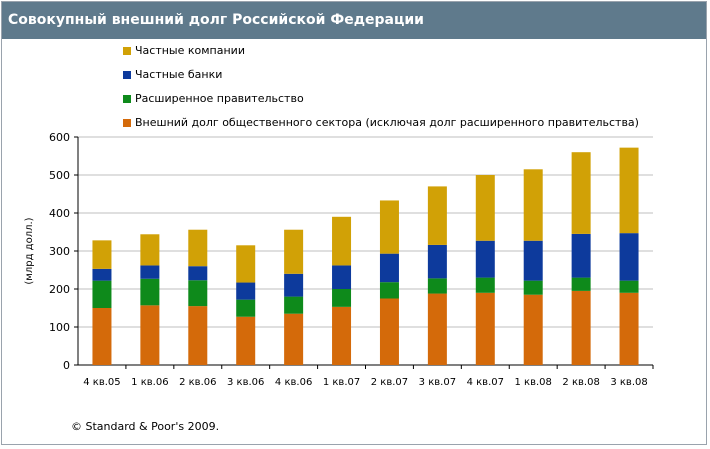  Describe the element at coordinates (145, 426) in the screenshot. I see `copyright-note: © Standard & Poor's 2009.` at that location.